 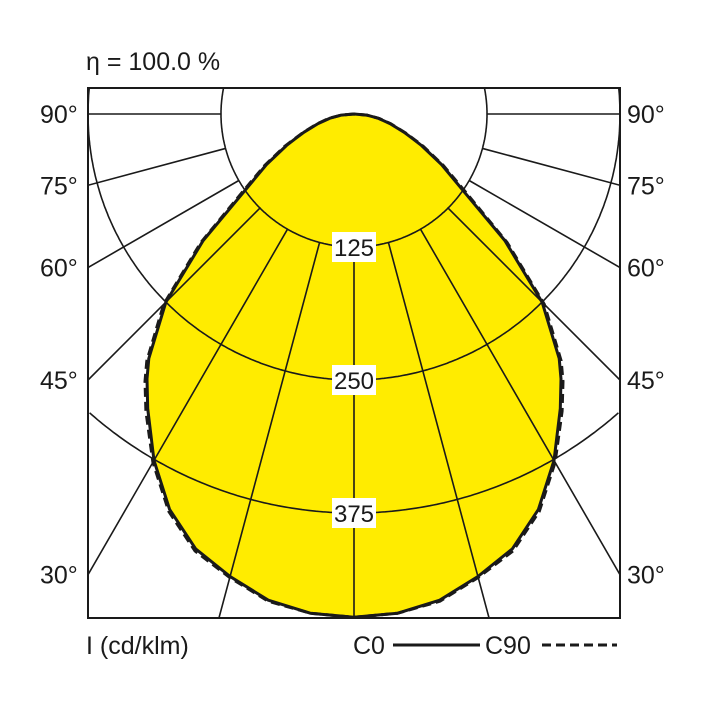 What do you see at coordinates (59, 269) in the screenshot?
I see `angle-label-left: 60°` at bounding box center [59, 269].